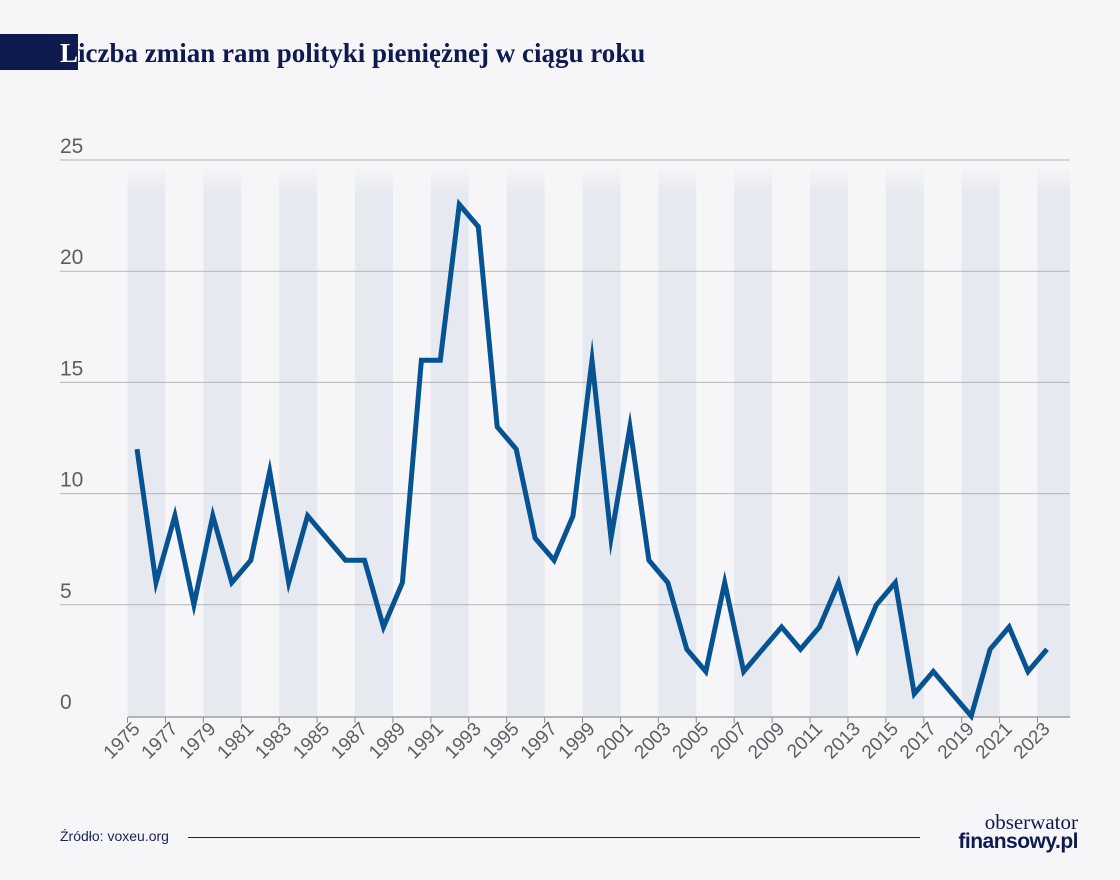 The image size is (1120, 880). What do you see at coordinates (273, 741) in the screenshot?
I see `x-tick-label: 1983` at bounding box center [273, 741].